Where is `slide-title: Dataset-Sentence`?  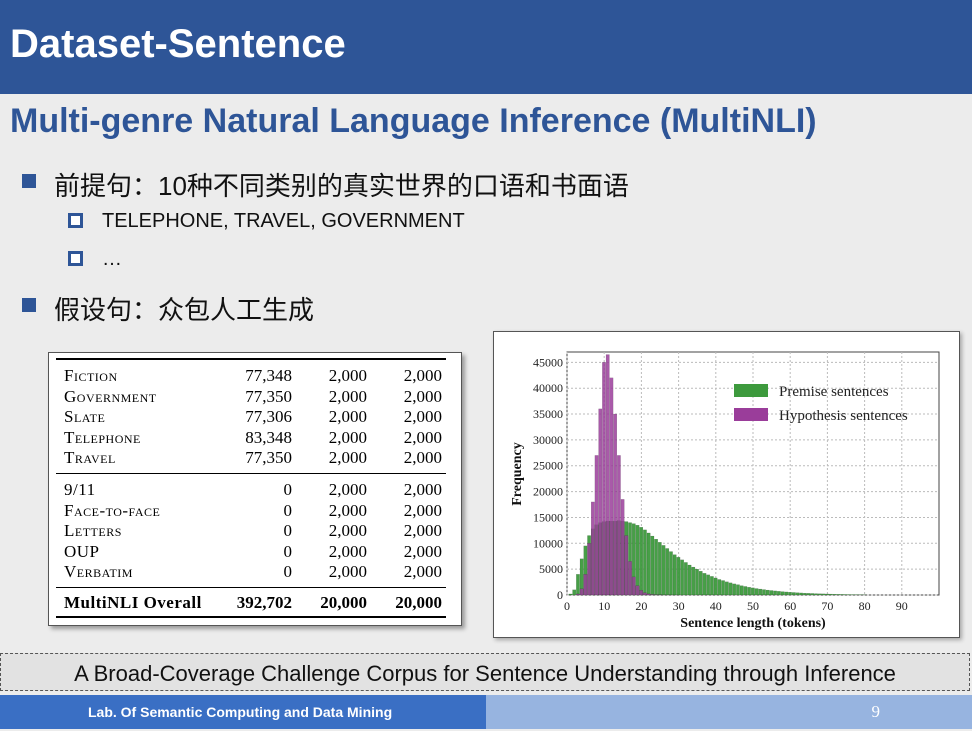
slide-title: Dataset-Sentence is located at coordinates (178, 44).